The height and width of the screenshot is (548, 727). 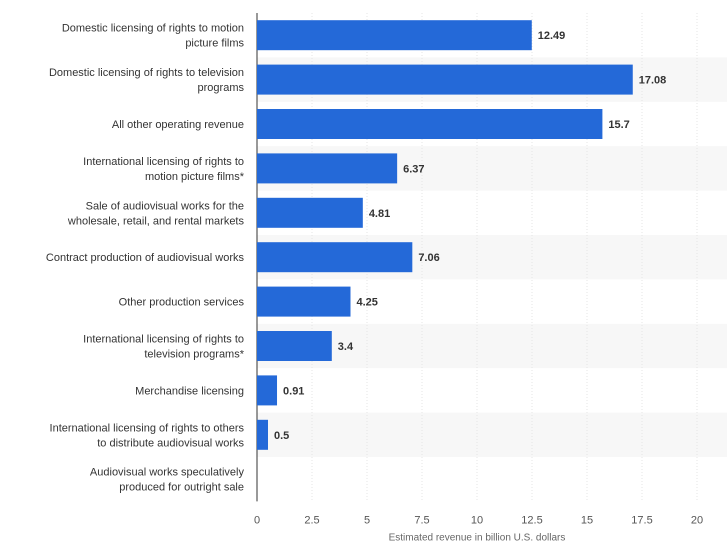 What do you see at coordinates (281, 436) in the screenshot?
I see `data-label: 0.5` at bounding box center [281, 436].